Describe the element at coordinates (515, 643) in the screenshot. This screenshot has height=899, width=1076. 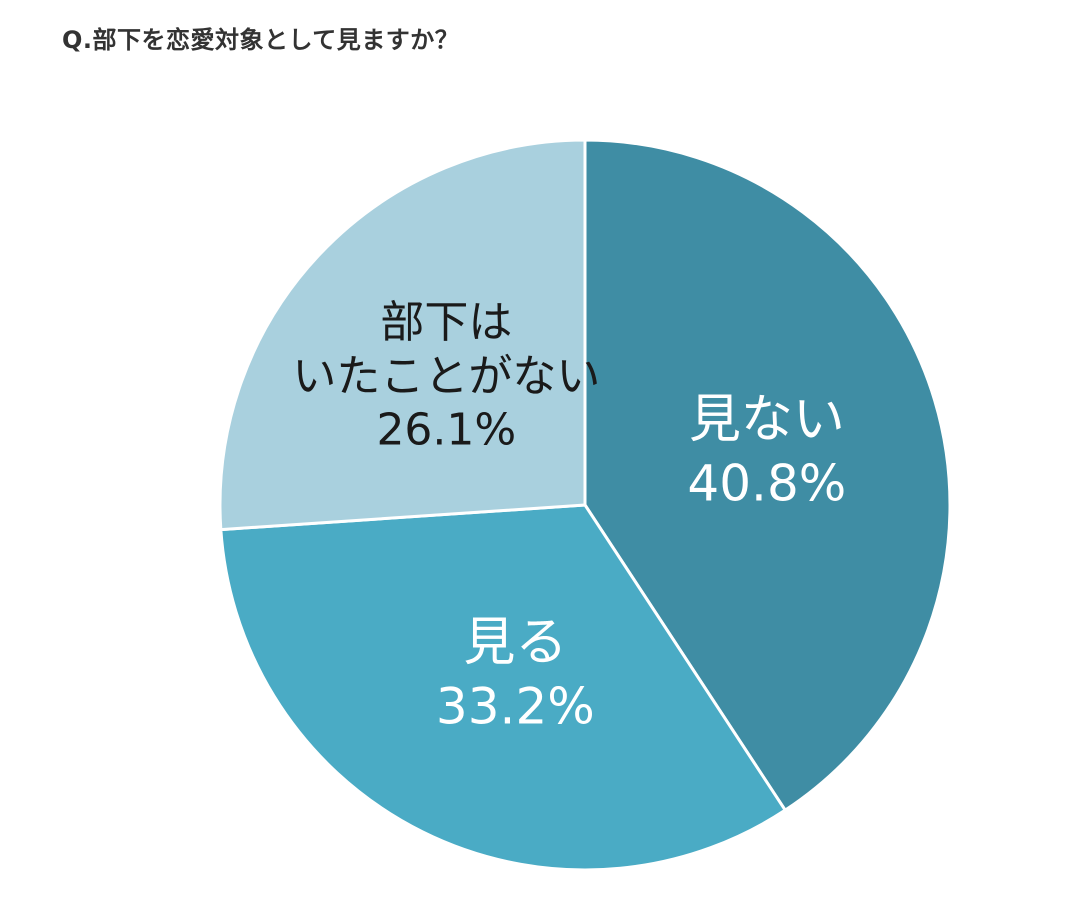
I see `slice-category-label: 見る` at that location.